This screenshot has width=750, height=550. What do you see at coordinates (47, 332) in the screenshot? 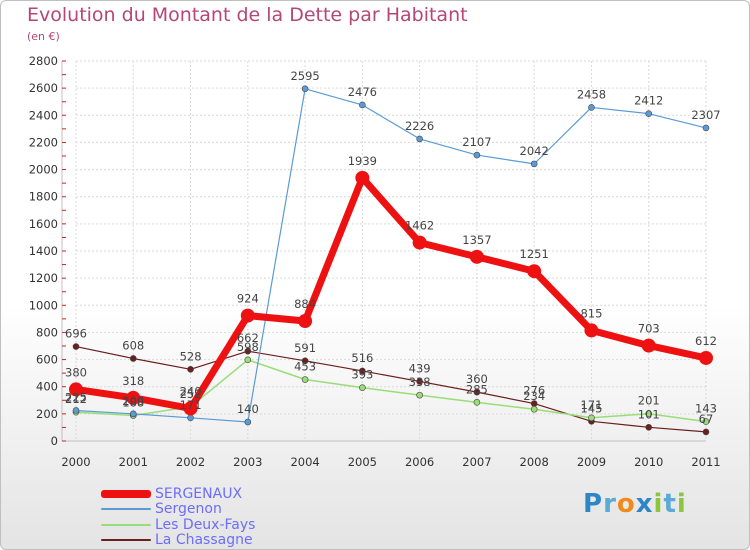
I see `y-tick-label: 800` at bounding box center [47, 332].